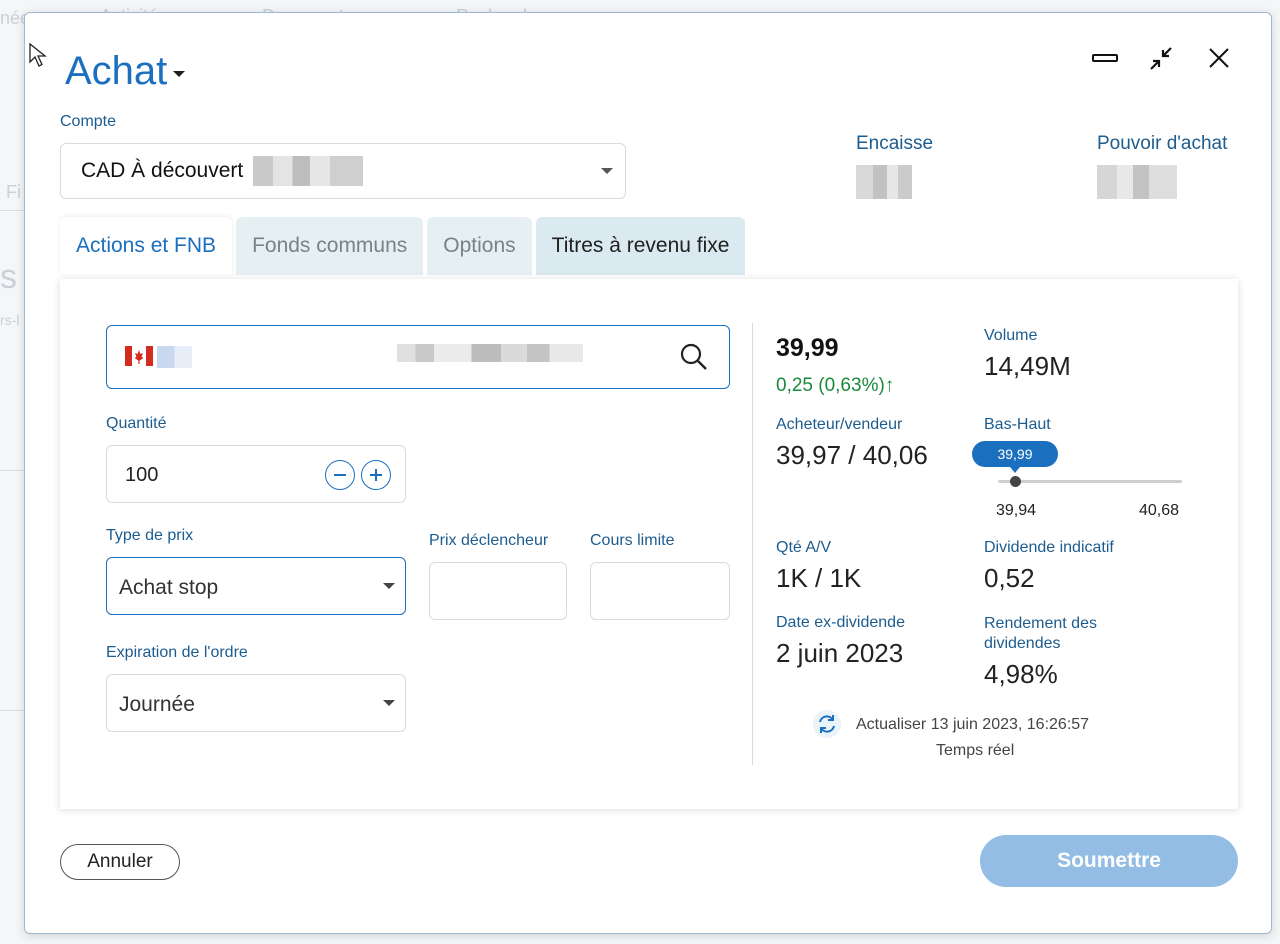 The width and height of the screenshot is (1280, 944). I want to click on limit-price-label: Cours limite, so click(632, 540).